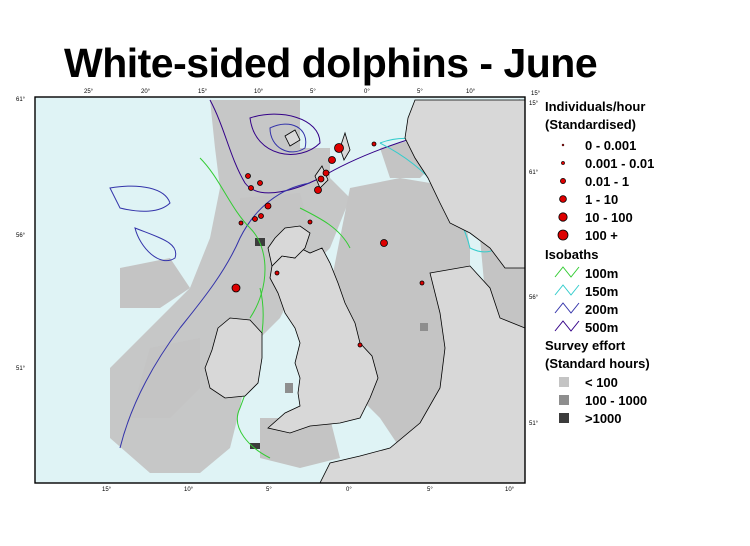 The height and width of the screenshot is (546, 750). Describe the element at coordinates (89, 92) in the screenshot. I see `lon-tick-top: 25°` at that location.